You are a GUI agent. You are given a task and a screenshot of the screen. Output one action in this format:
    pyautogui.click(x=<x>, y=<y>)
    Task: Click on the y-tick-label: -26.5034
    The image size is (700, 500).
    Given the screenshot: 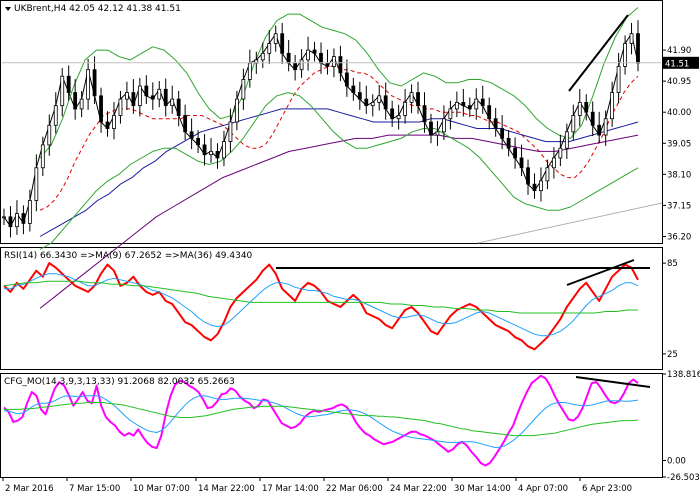 What is the action you would take?
    pyautogui.click(x=683, y=478)
    